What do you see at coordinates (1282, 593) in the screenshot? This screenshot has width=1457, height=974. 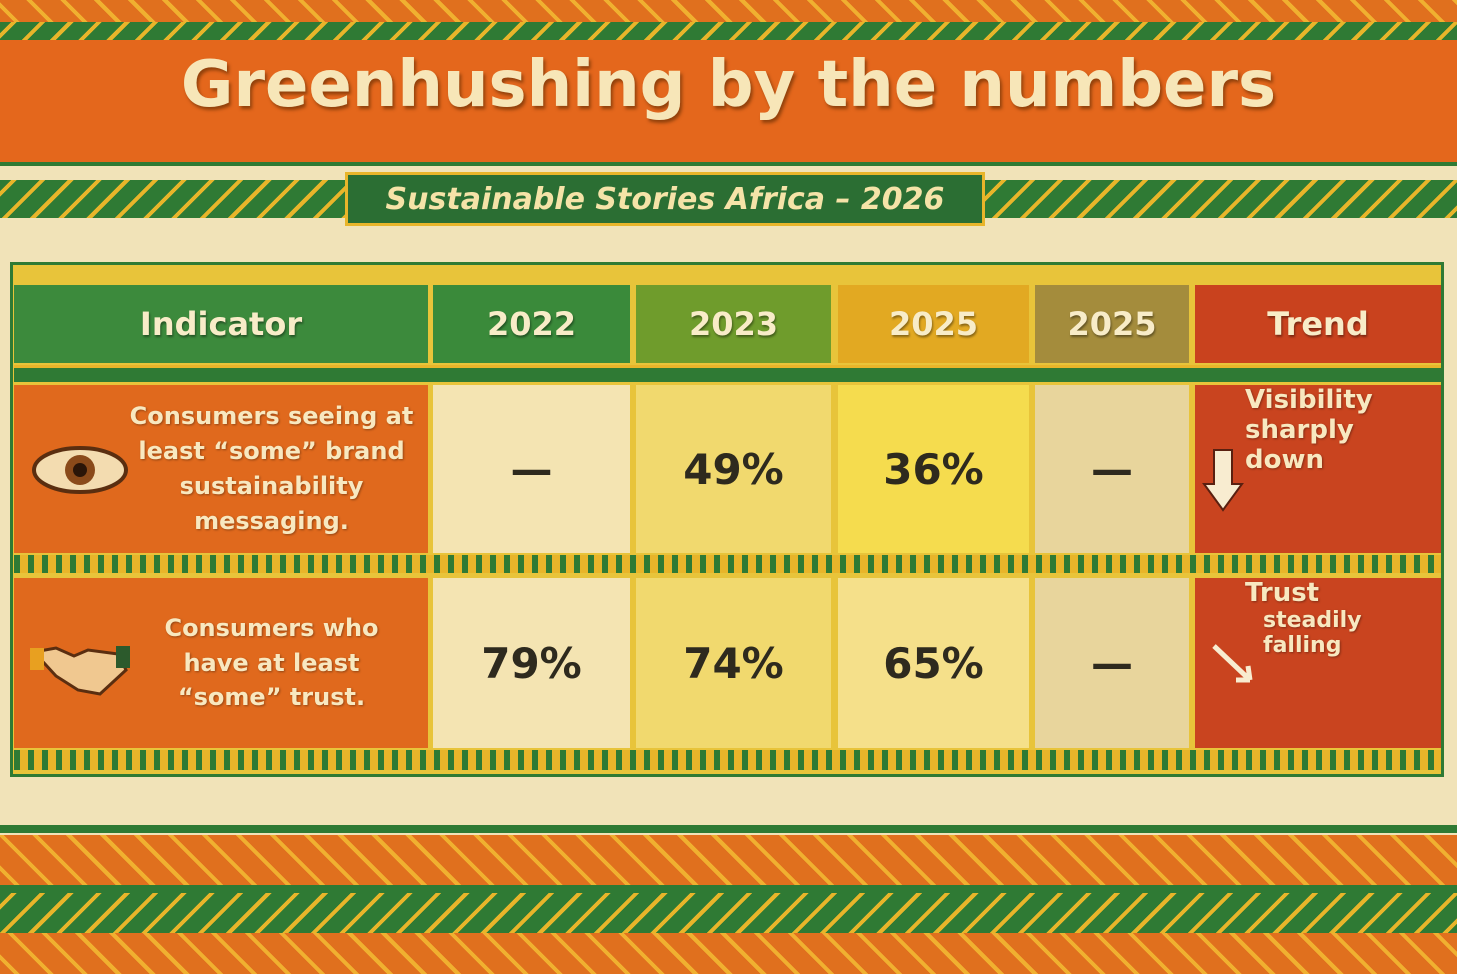 I see `trend-text: Trust` at bounding box center [1282, 593].